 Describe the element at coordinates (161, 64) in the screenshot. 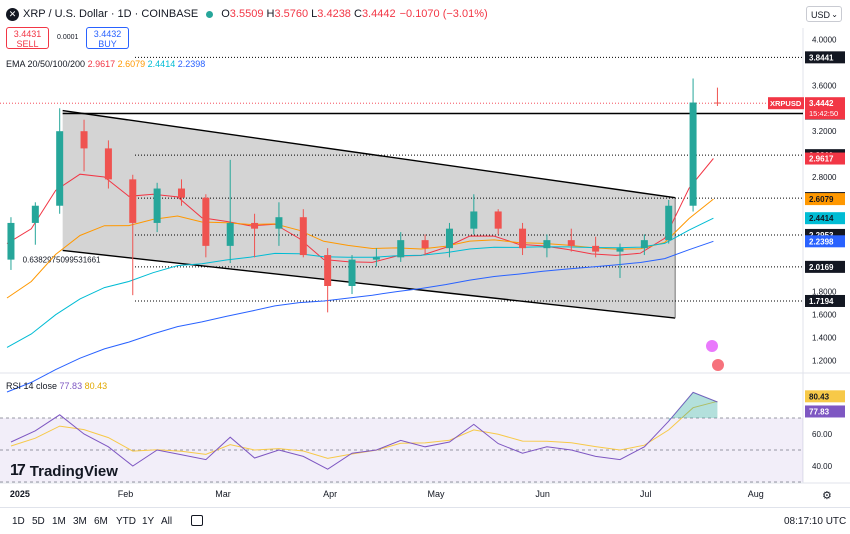

I see `ema-value-100: 2.4414` at that location.